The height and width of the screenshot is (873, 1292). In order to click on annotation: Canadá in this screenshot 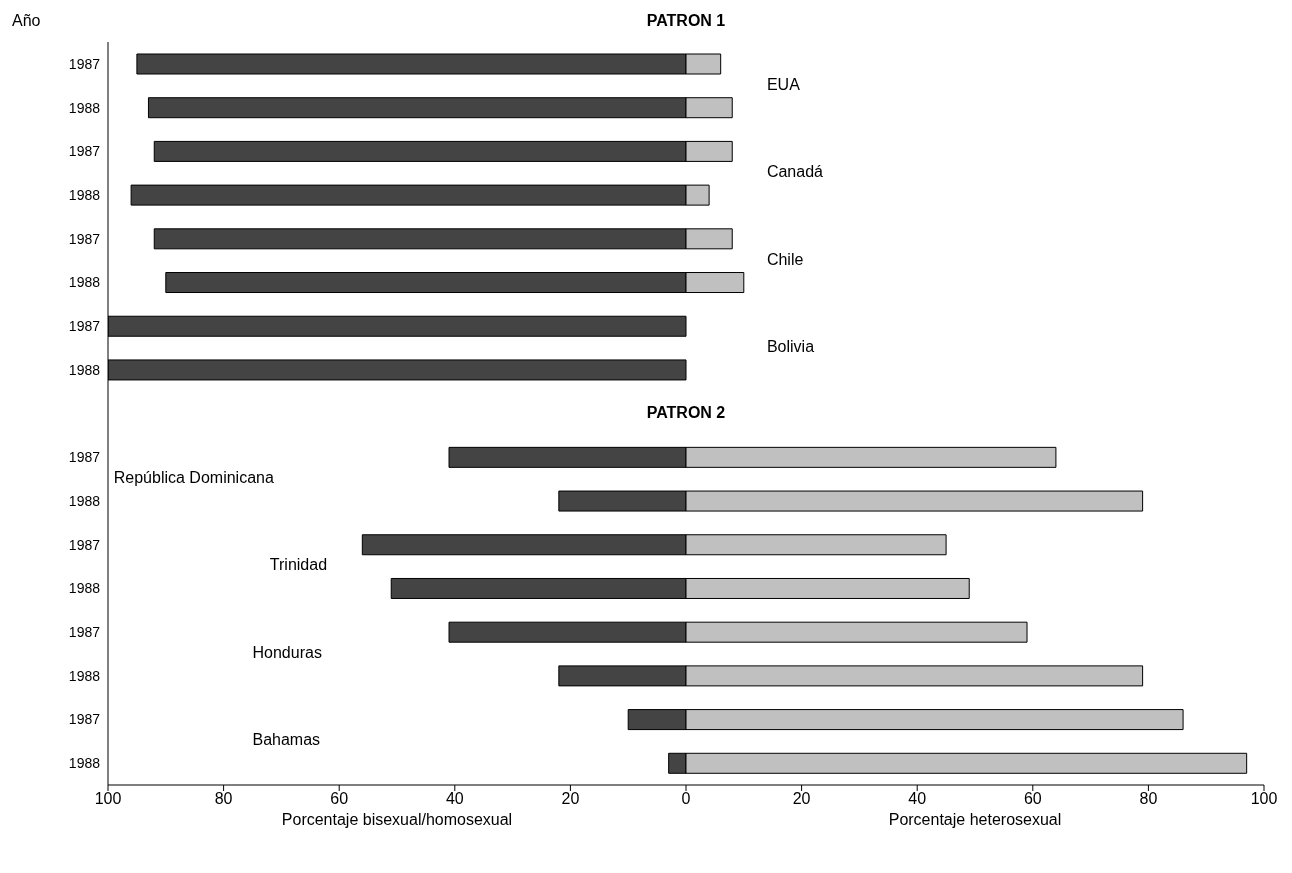, I will do `click(794, 172)`.